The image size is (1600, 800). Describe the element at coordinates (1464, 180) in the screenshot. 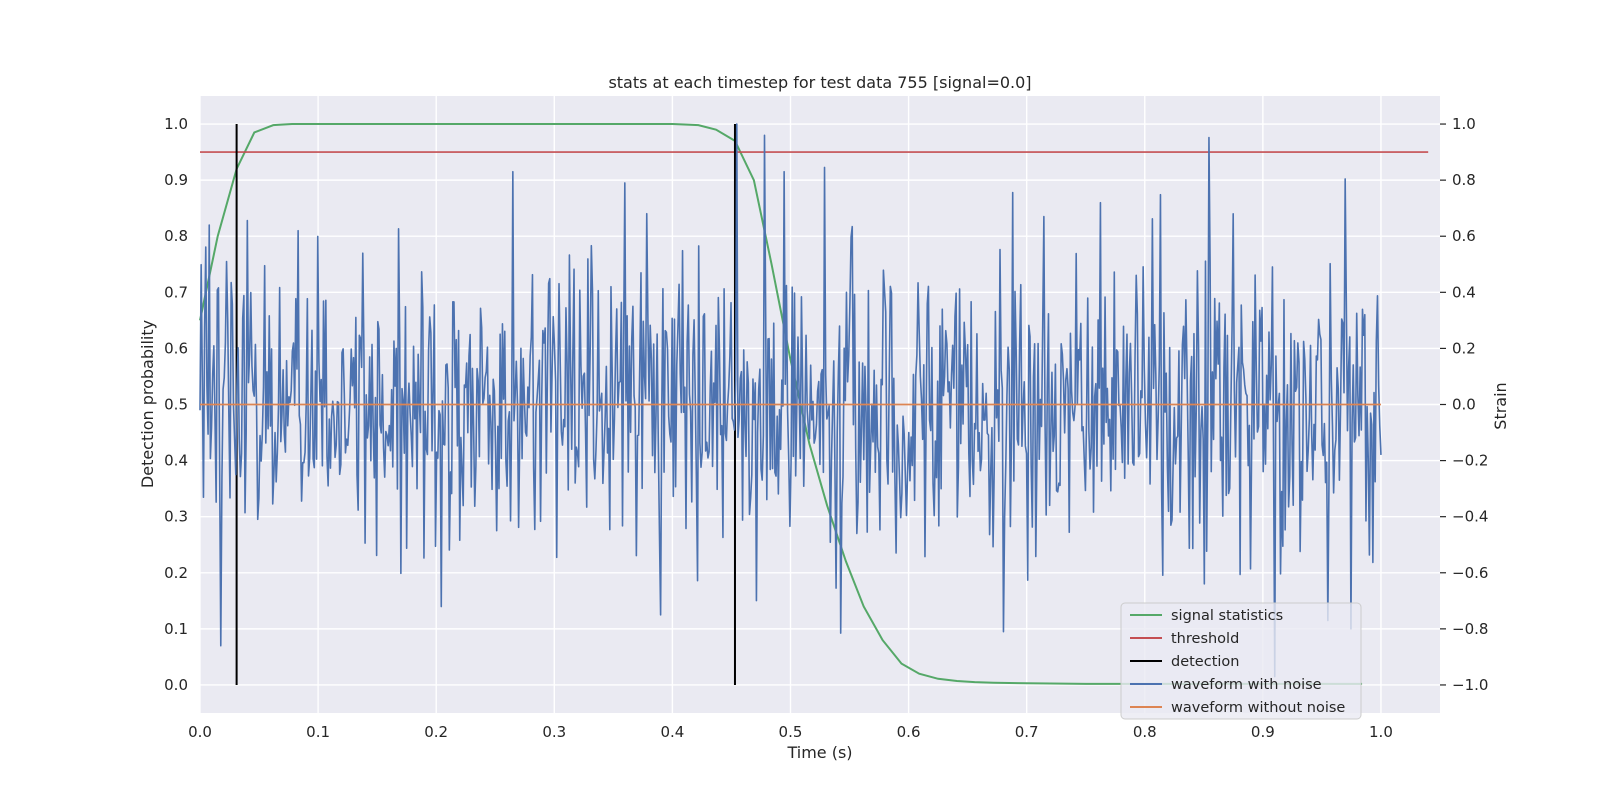

I see `y-right-tick-label: 0.8` at that location.